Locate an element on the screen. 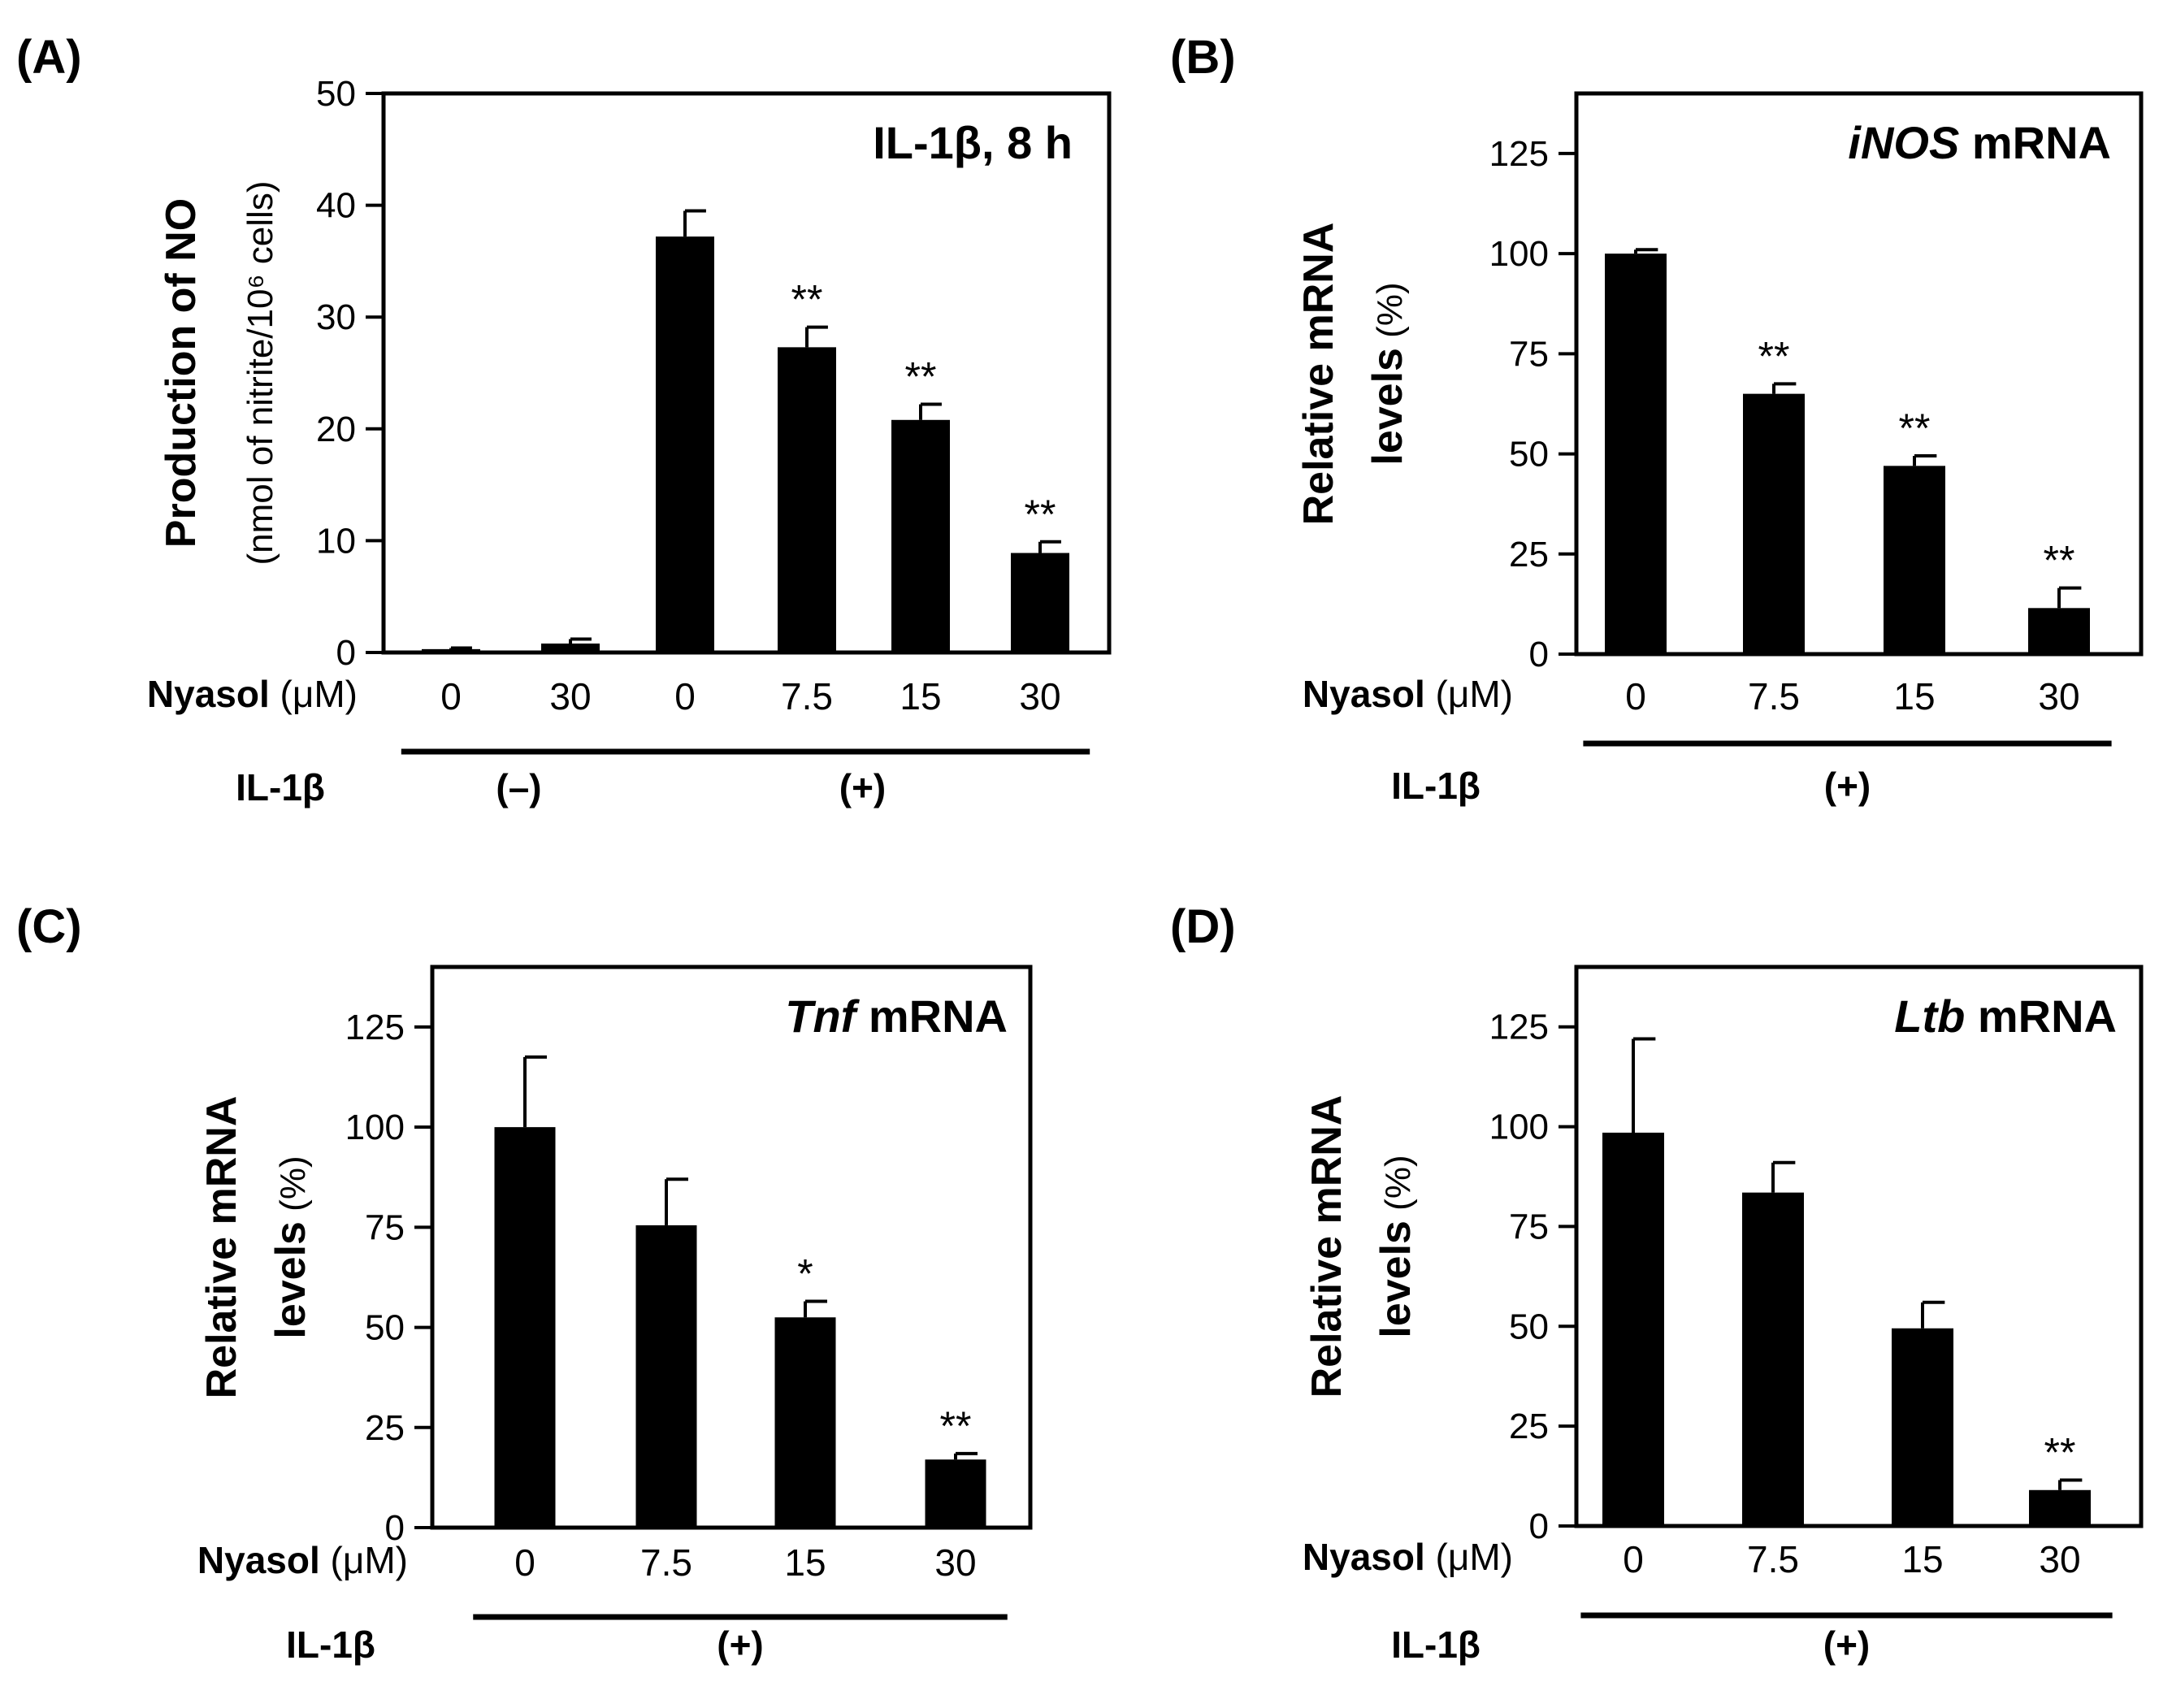 Image resolution: width=2172 pixels, height=1708 pixels. y-tick-label: 30 is located at coordinates (336, 317).